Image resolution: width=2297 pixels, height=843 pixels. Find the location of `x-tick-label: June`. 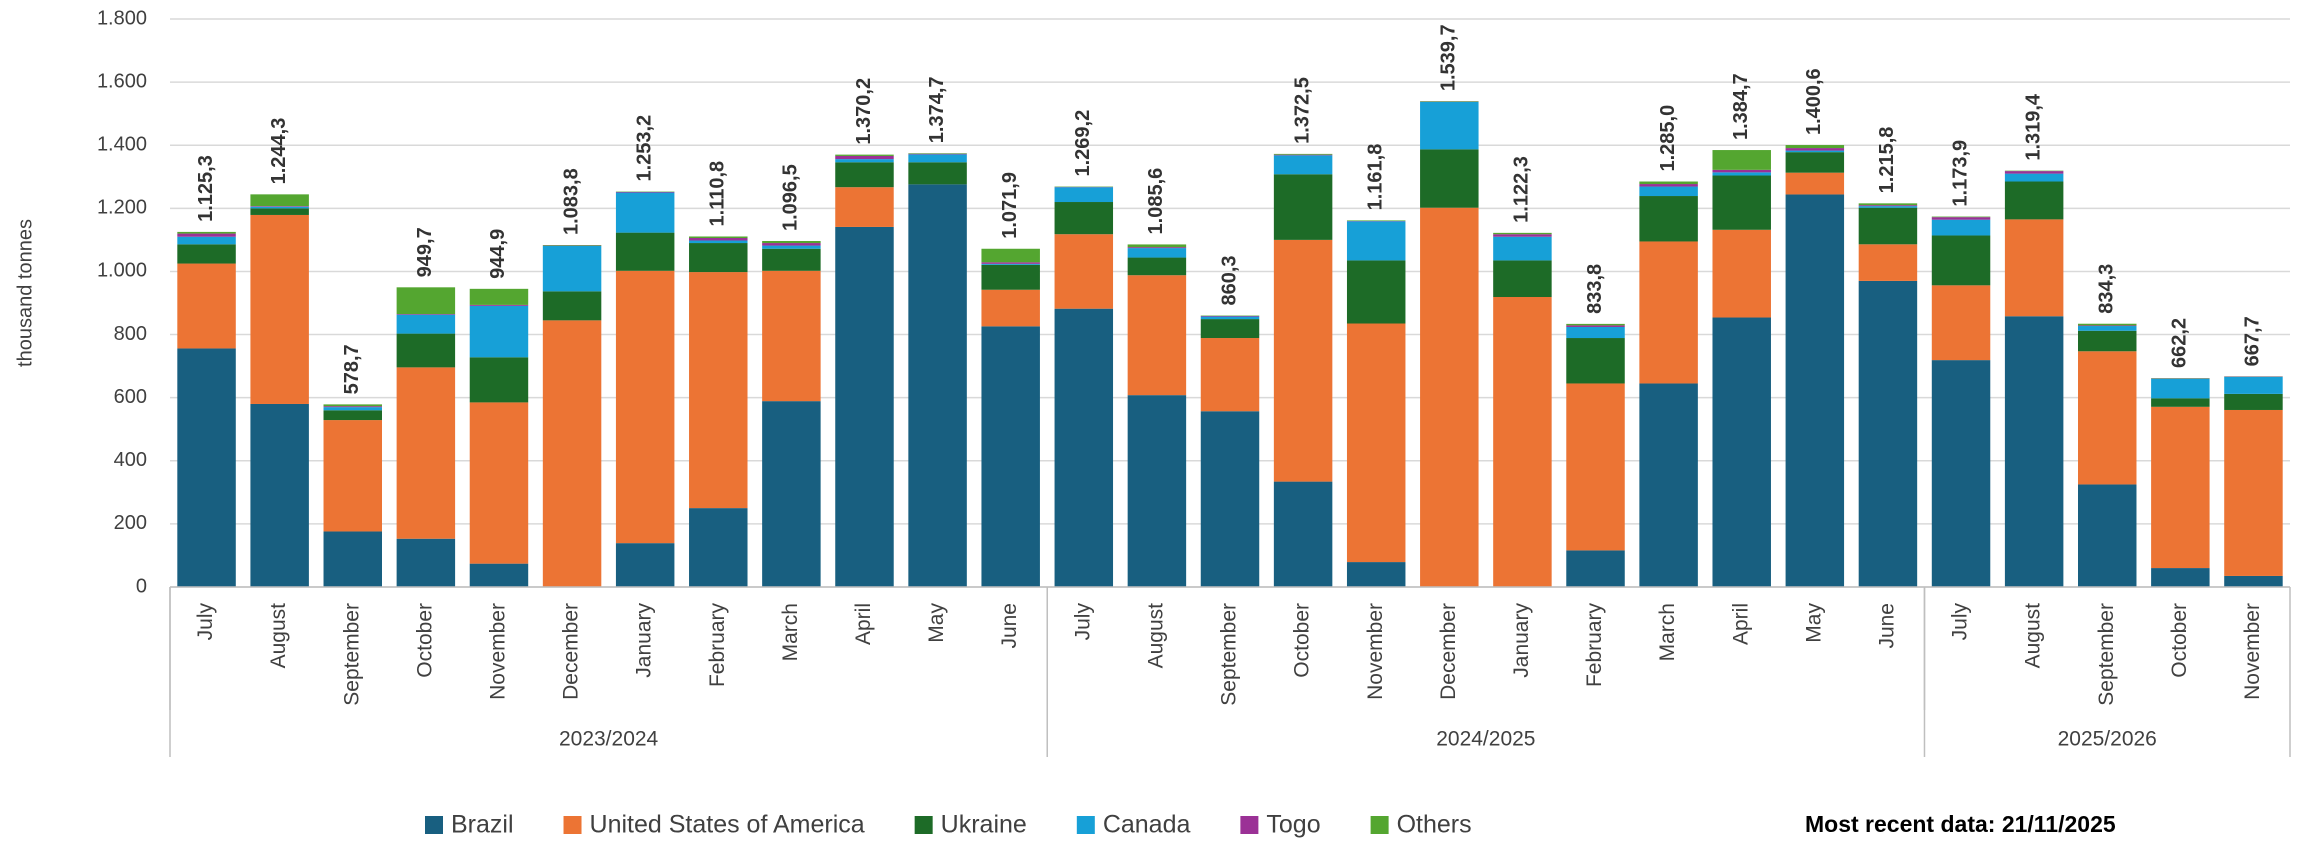

x-tick-label: June is located at coordinates (1009, 626).